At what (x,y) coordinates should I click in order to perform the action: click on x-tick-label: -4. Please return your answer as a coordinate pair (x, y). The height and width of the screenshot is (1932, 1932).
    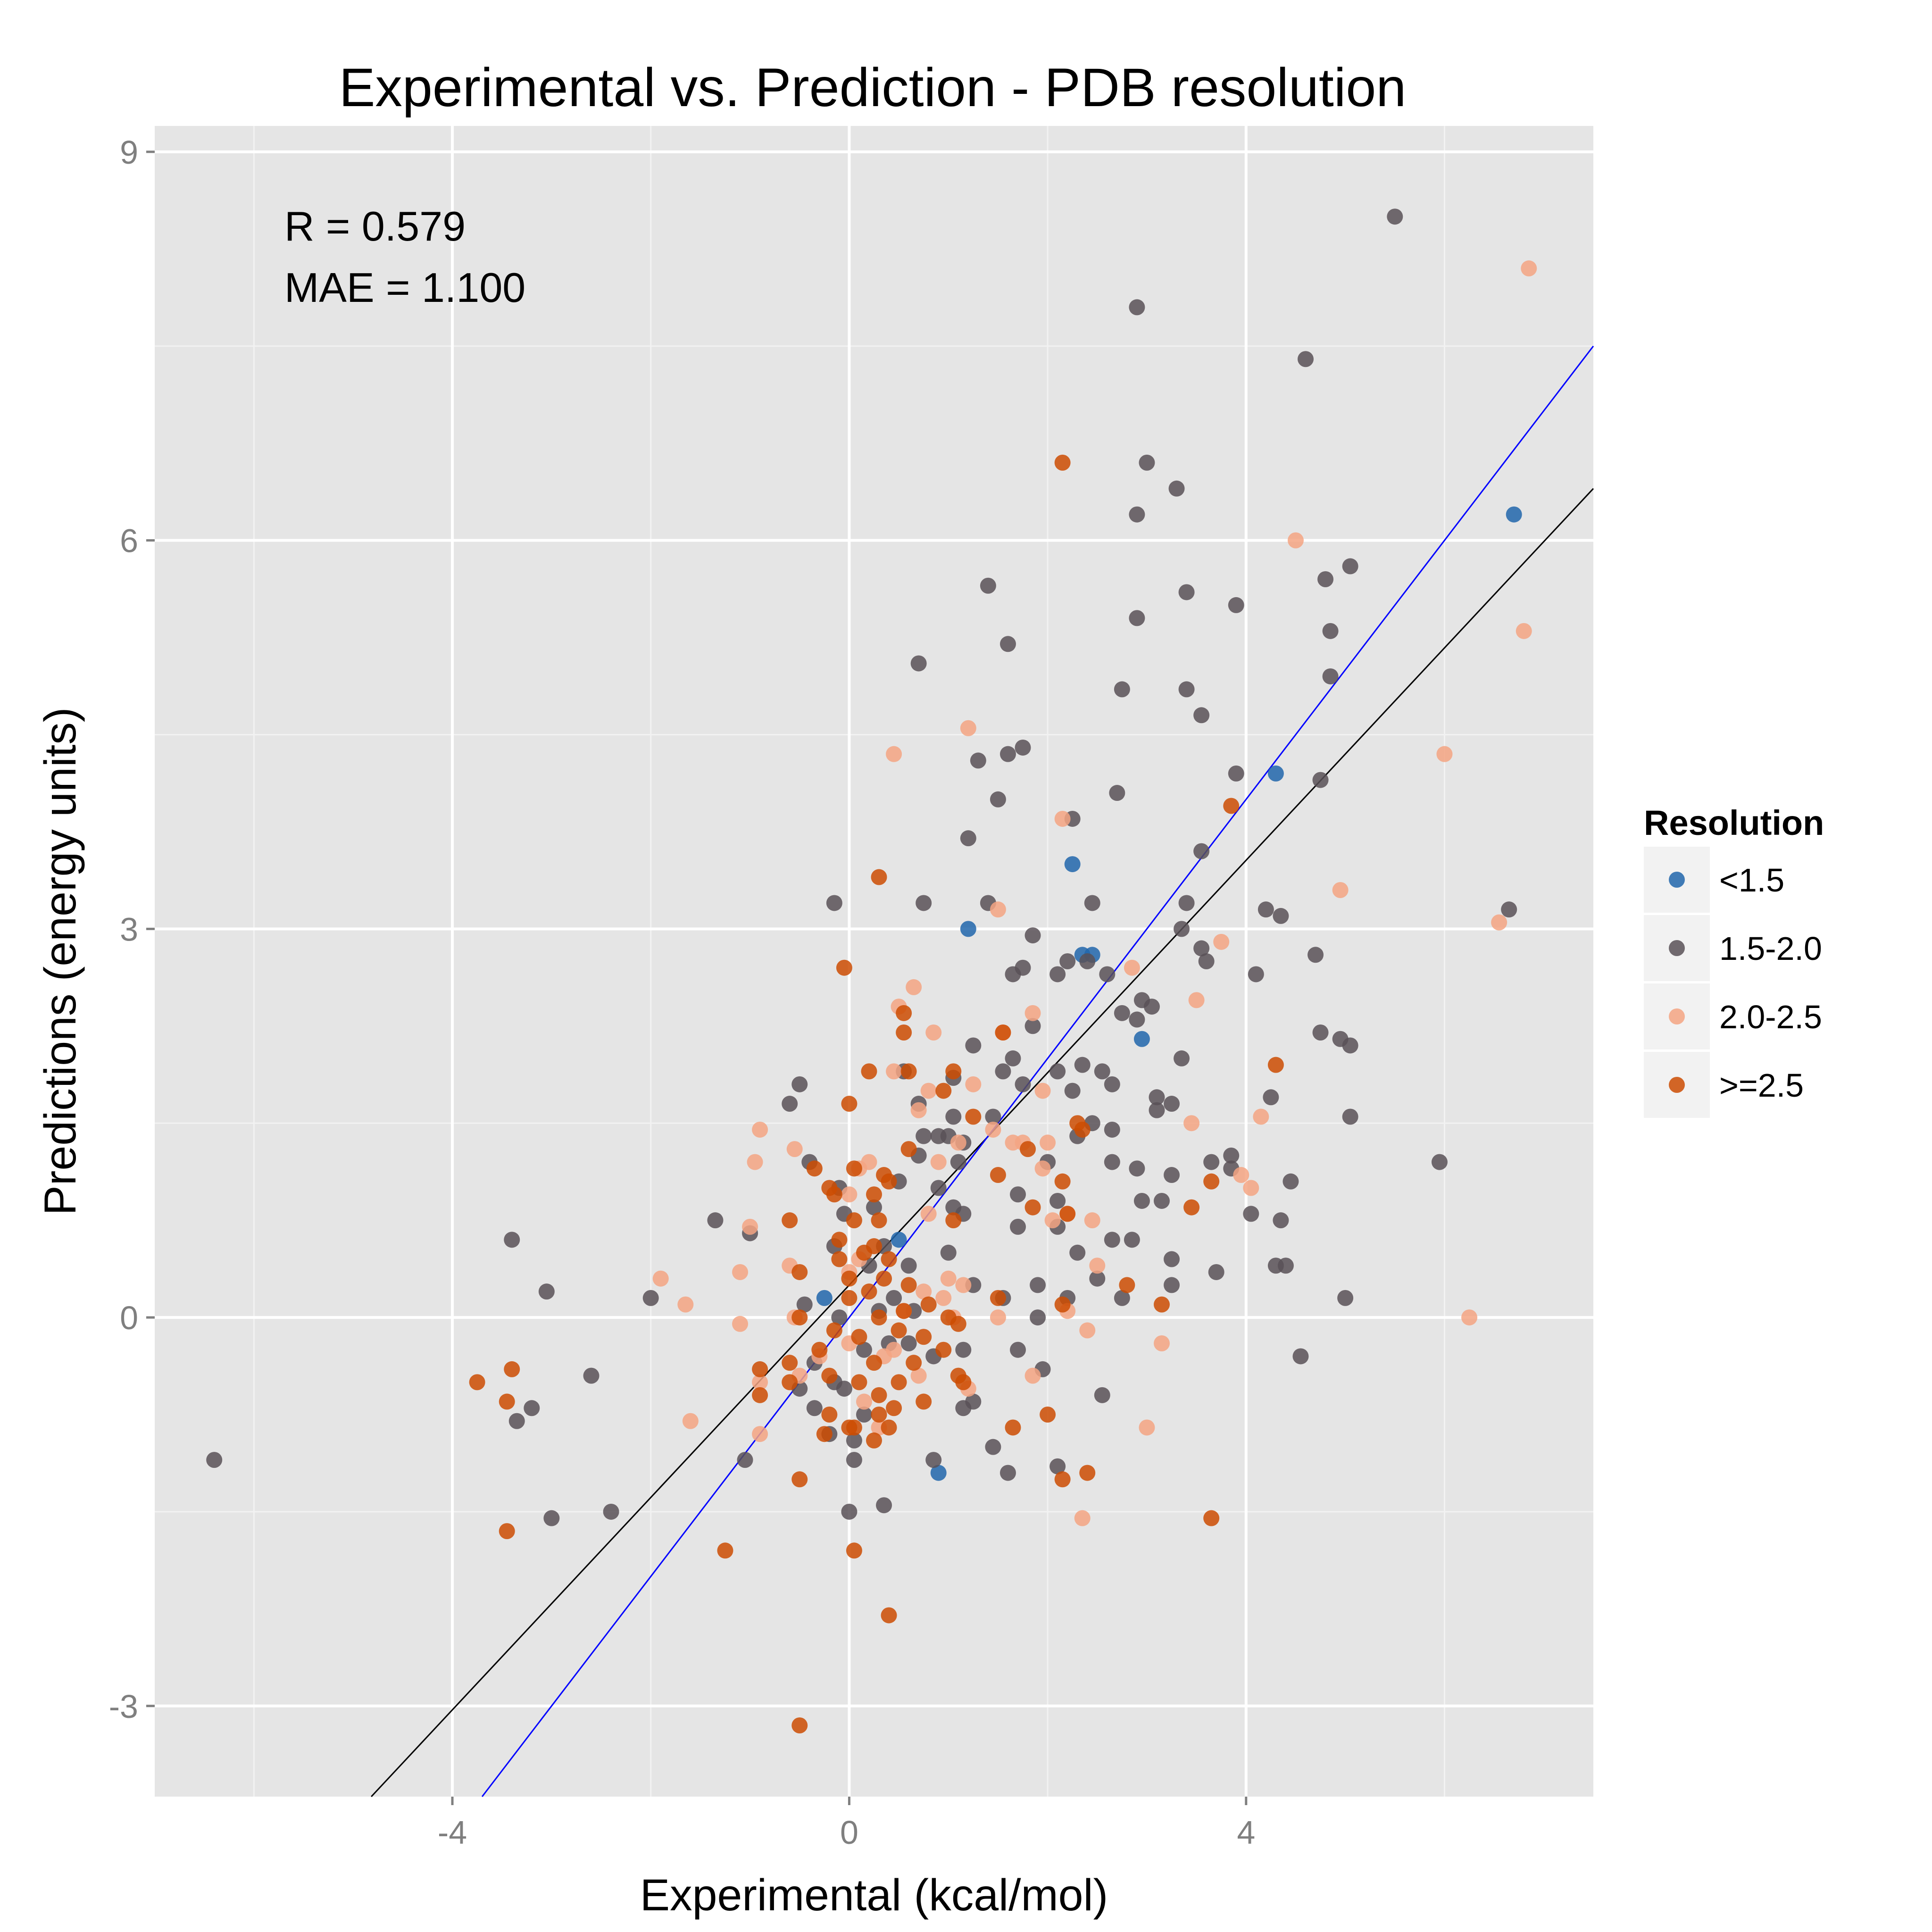
    Looking at the image, I should click on (453, 1833).